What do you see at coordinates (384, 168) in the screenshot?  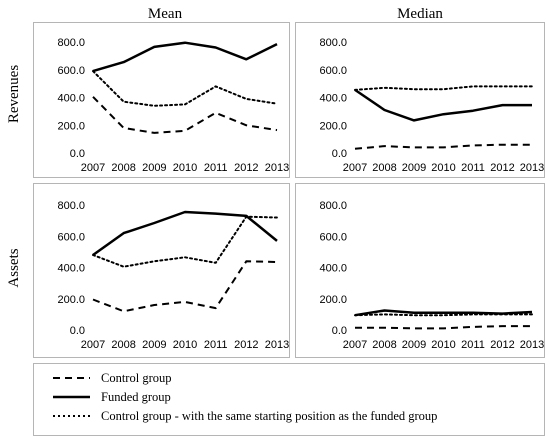 I see `x-tick-label-revenues-median-2008: 2008` at bounding box center [384, 168].